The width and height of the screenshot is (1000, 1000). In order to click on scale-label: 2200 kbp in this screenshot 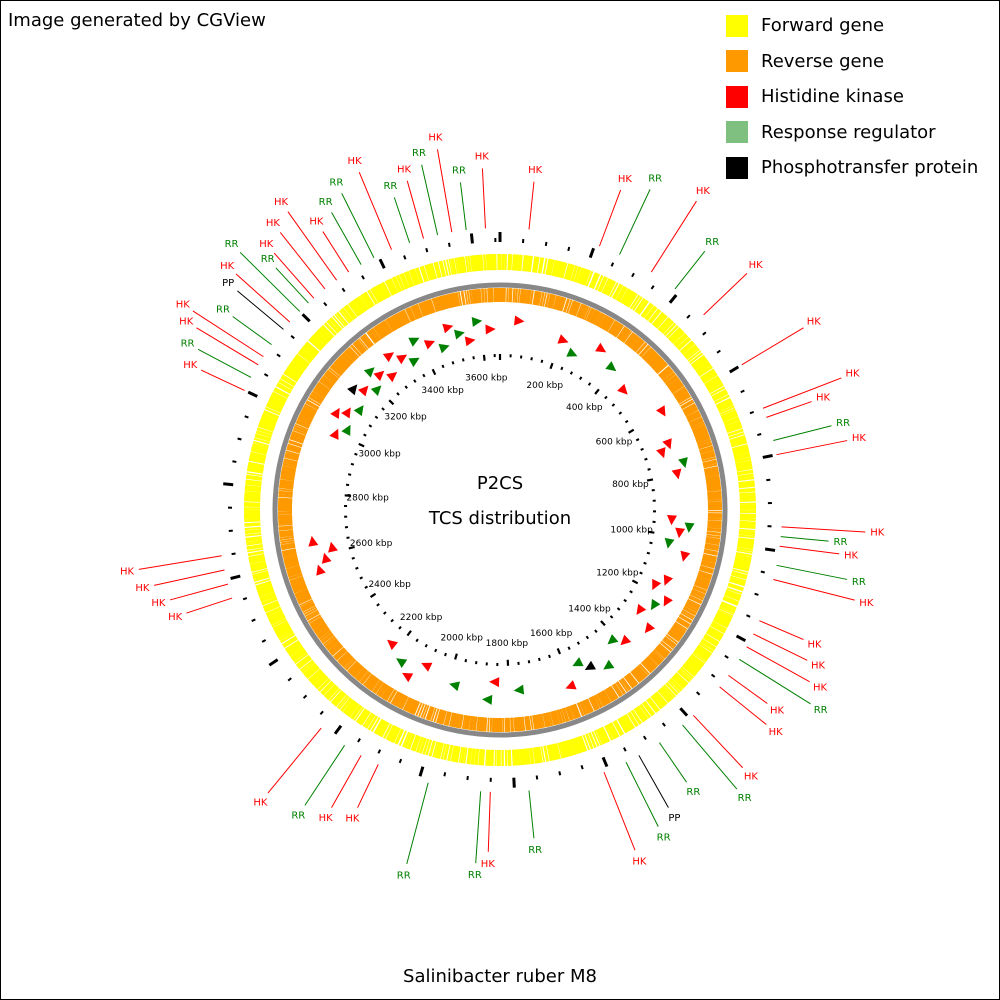, I will do `click(421, 618)`.